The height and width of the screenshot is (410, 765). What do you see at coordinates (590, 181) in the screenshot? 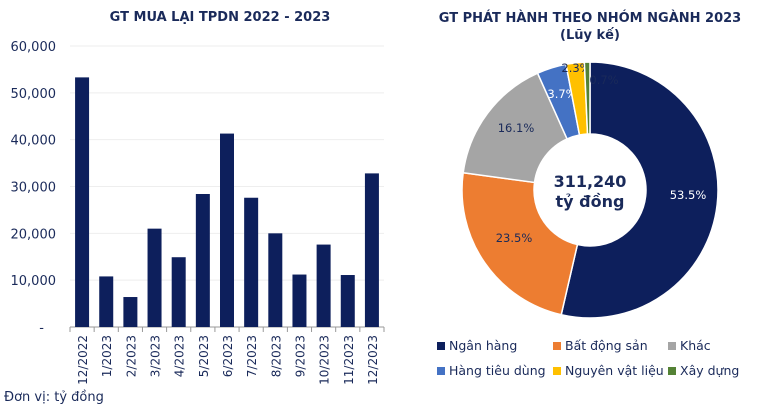
I see `center-total: 311,240` at bounding box center [590, 181].